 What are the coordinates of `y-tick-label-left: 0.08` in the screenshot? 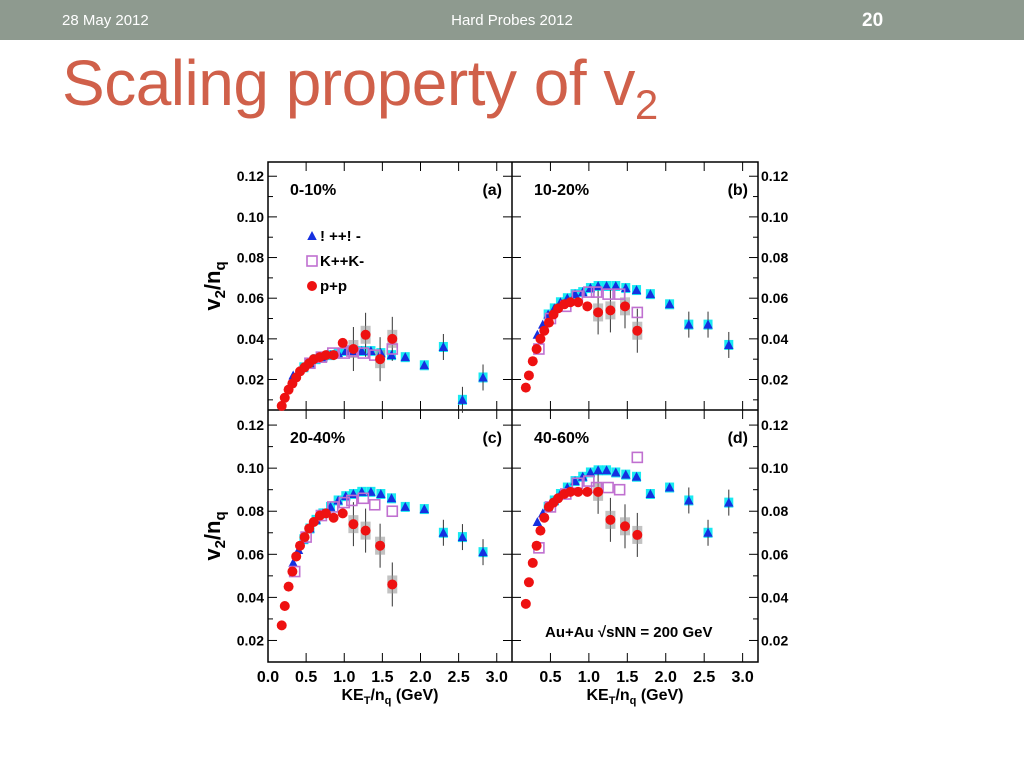 It's located at (250, 511).